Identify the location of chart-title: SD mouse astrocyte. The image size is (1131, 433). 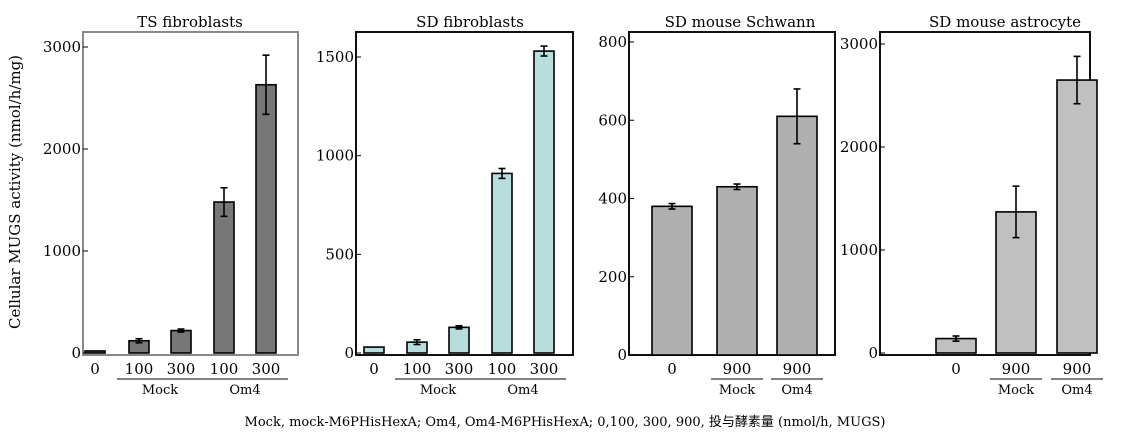
(1005, 22).